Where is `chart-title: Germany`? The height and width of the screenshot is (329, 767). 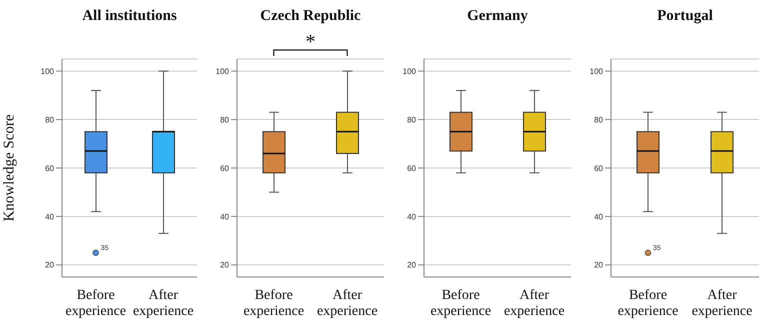 chart-title: Germany is located at coordinates (497, 16).